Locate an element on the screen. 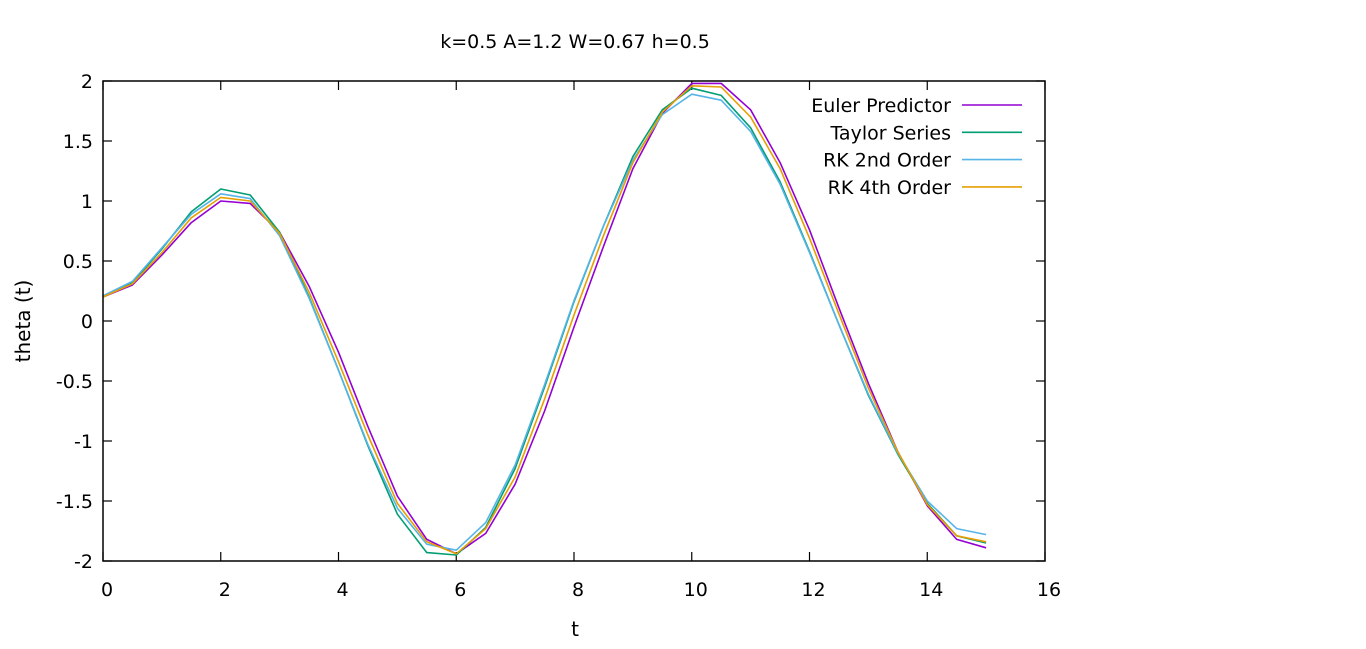 This screenshot has height=649, width=1366. y-tick-label: 0 is located at coordinates (87, 322).